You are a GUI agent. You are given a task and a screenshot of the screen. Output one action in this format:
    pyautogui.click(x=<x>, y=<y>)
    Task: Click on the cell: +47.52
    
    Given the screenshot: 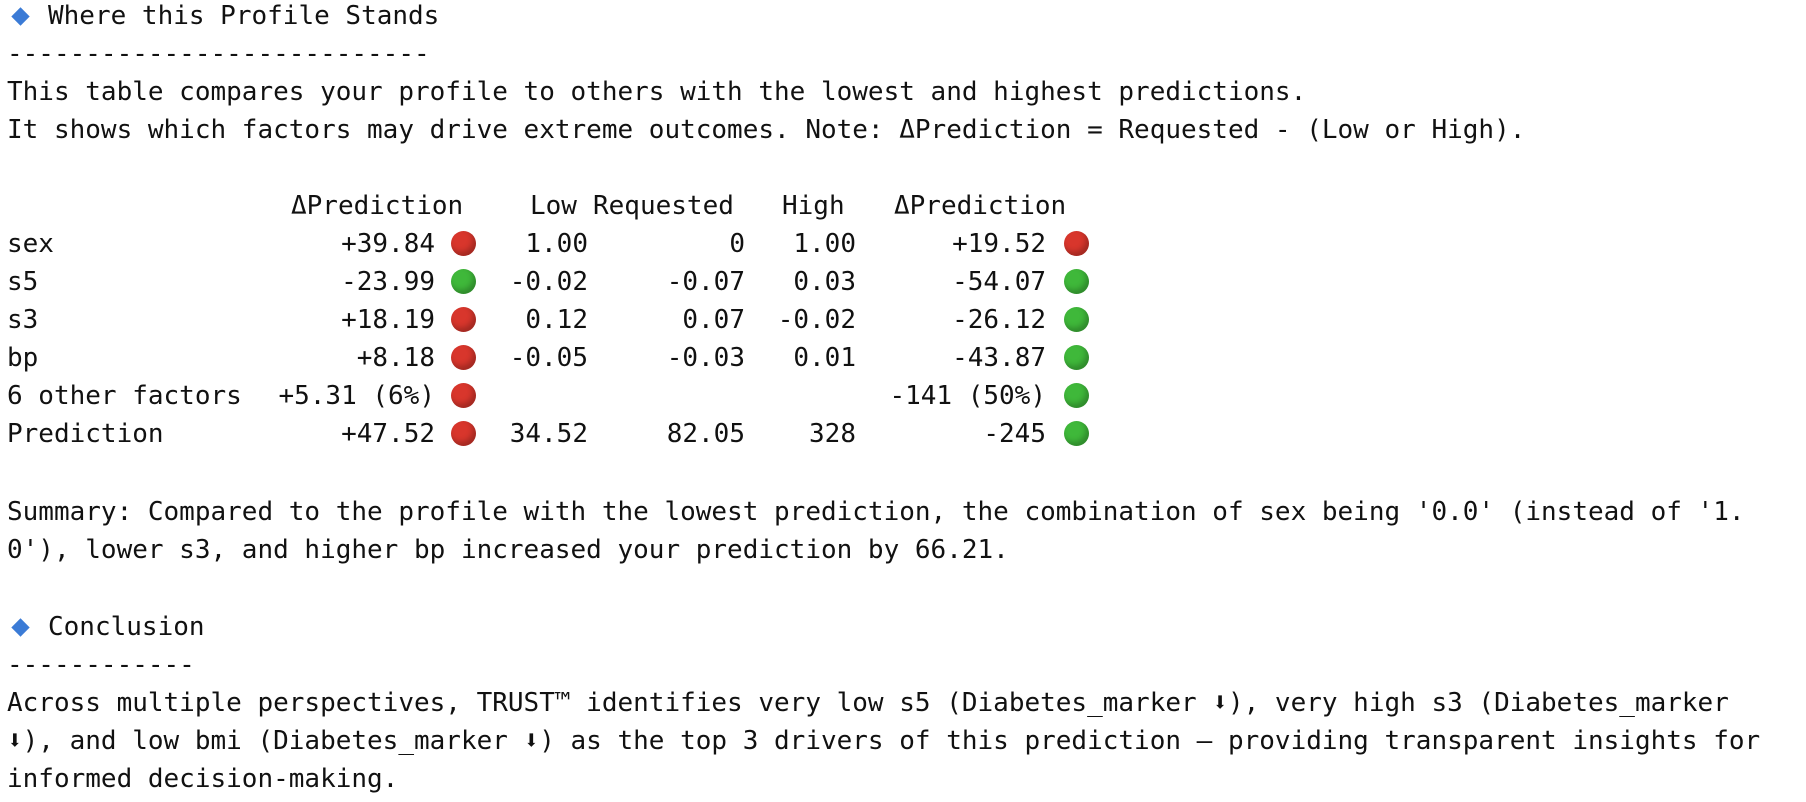 What is the action you would take?
    pyautogui.click(x=388, y=434)
    